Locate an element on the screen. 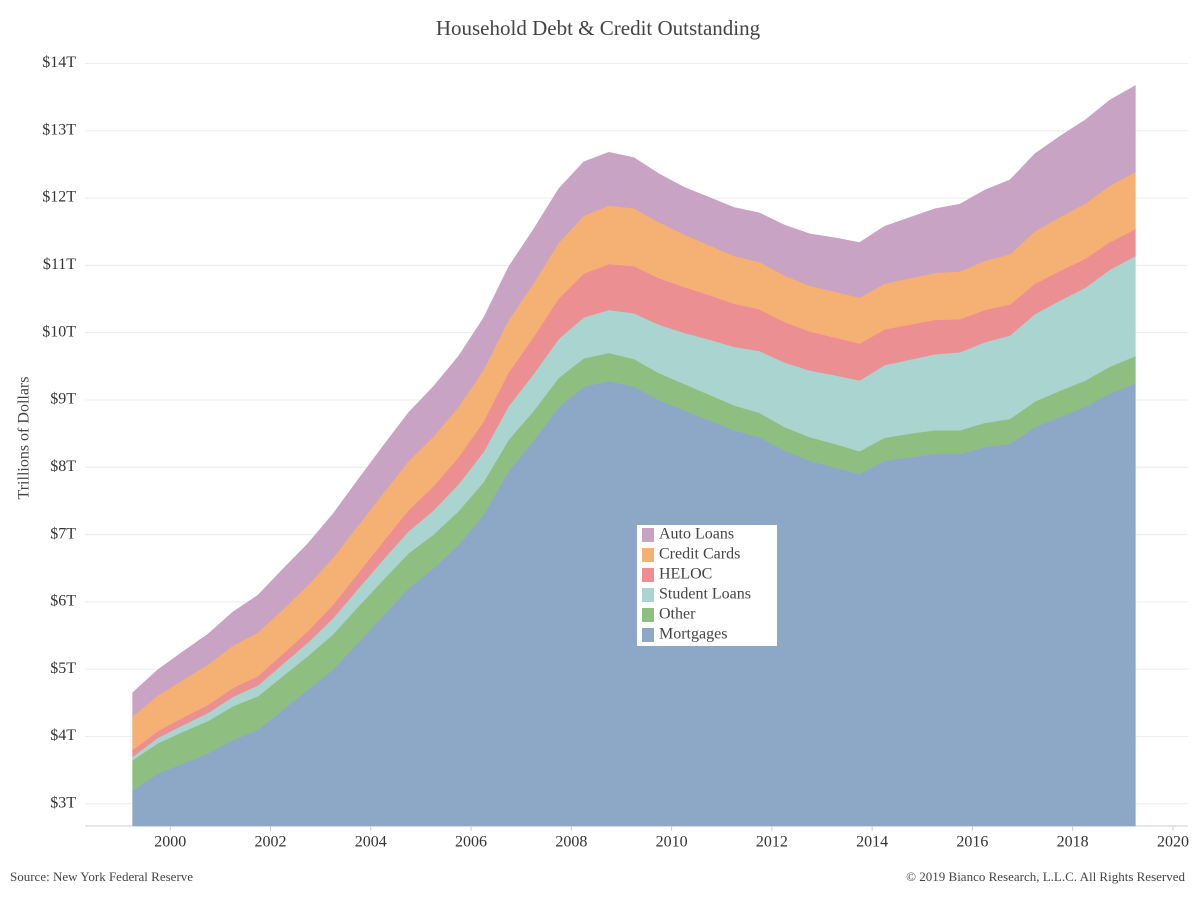 The image size is (1200, 900). x-tick-label: 2020 is located at coordinates (1173, 842).